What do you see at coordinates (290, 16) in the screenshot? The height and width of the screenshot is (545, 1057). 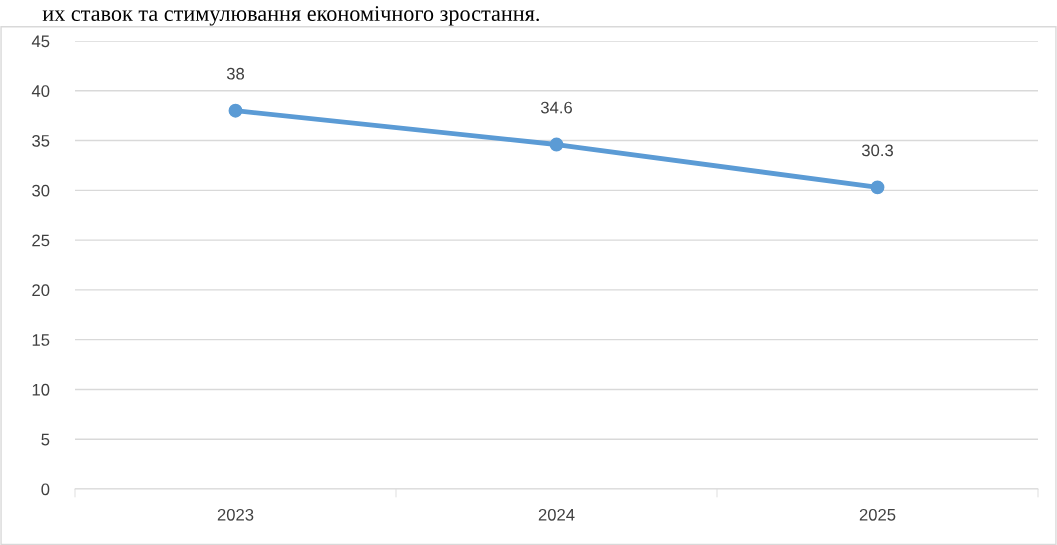 I see `text: их ставок та стимулювання економічного зростання.` at bounding box center [290, 16].